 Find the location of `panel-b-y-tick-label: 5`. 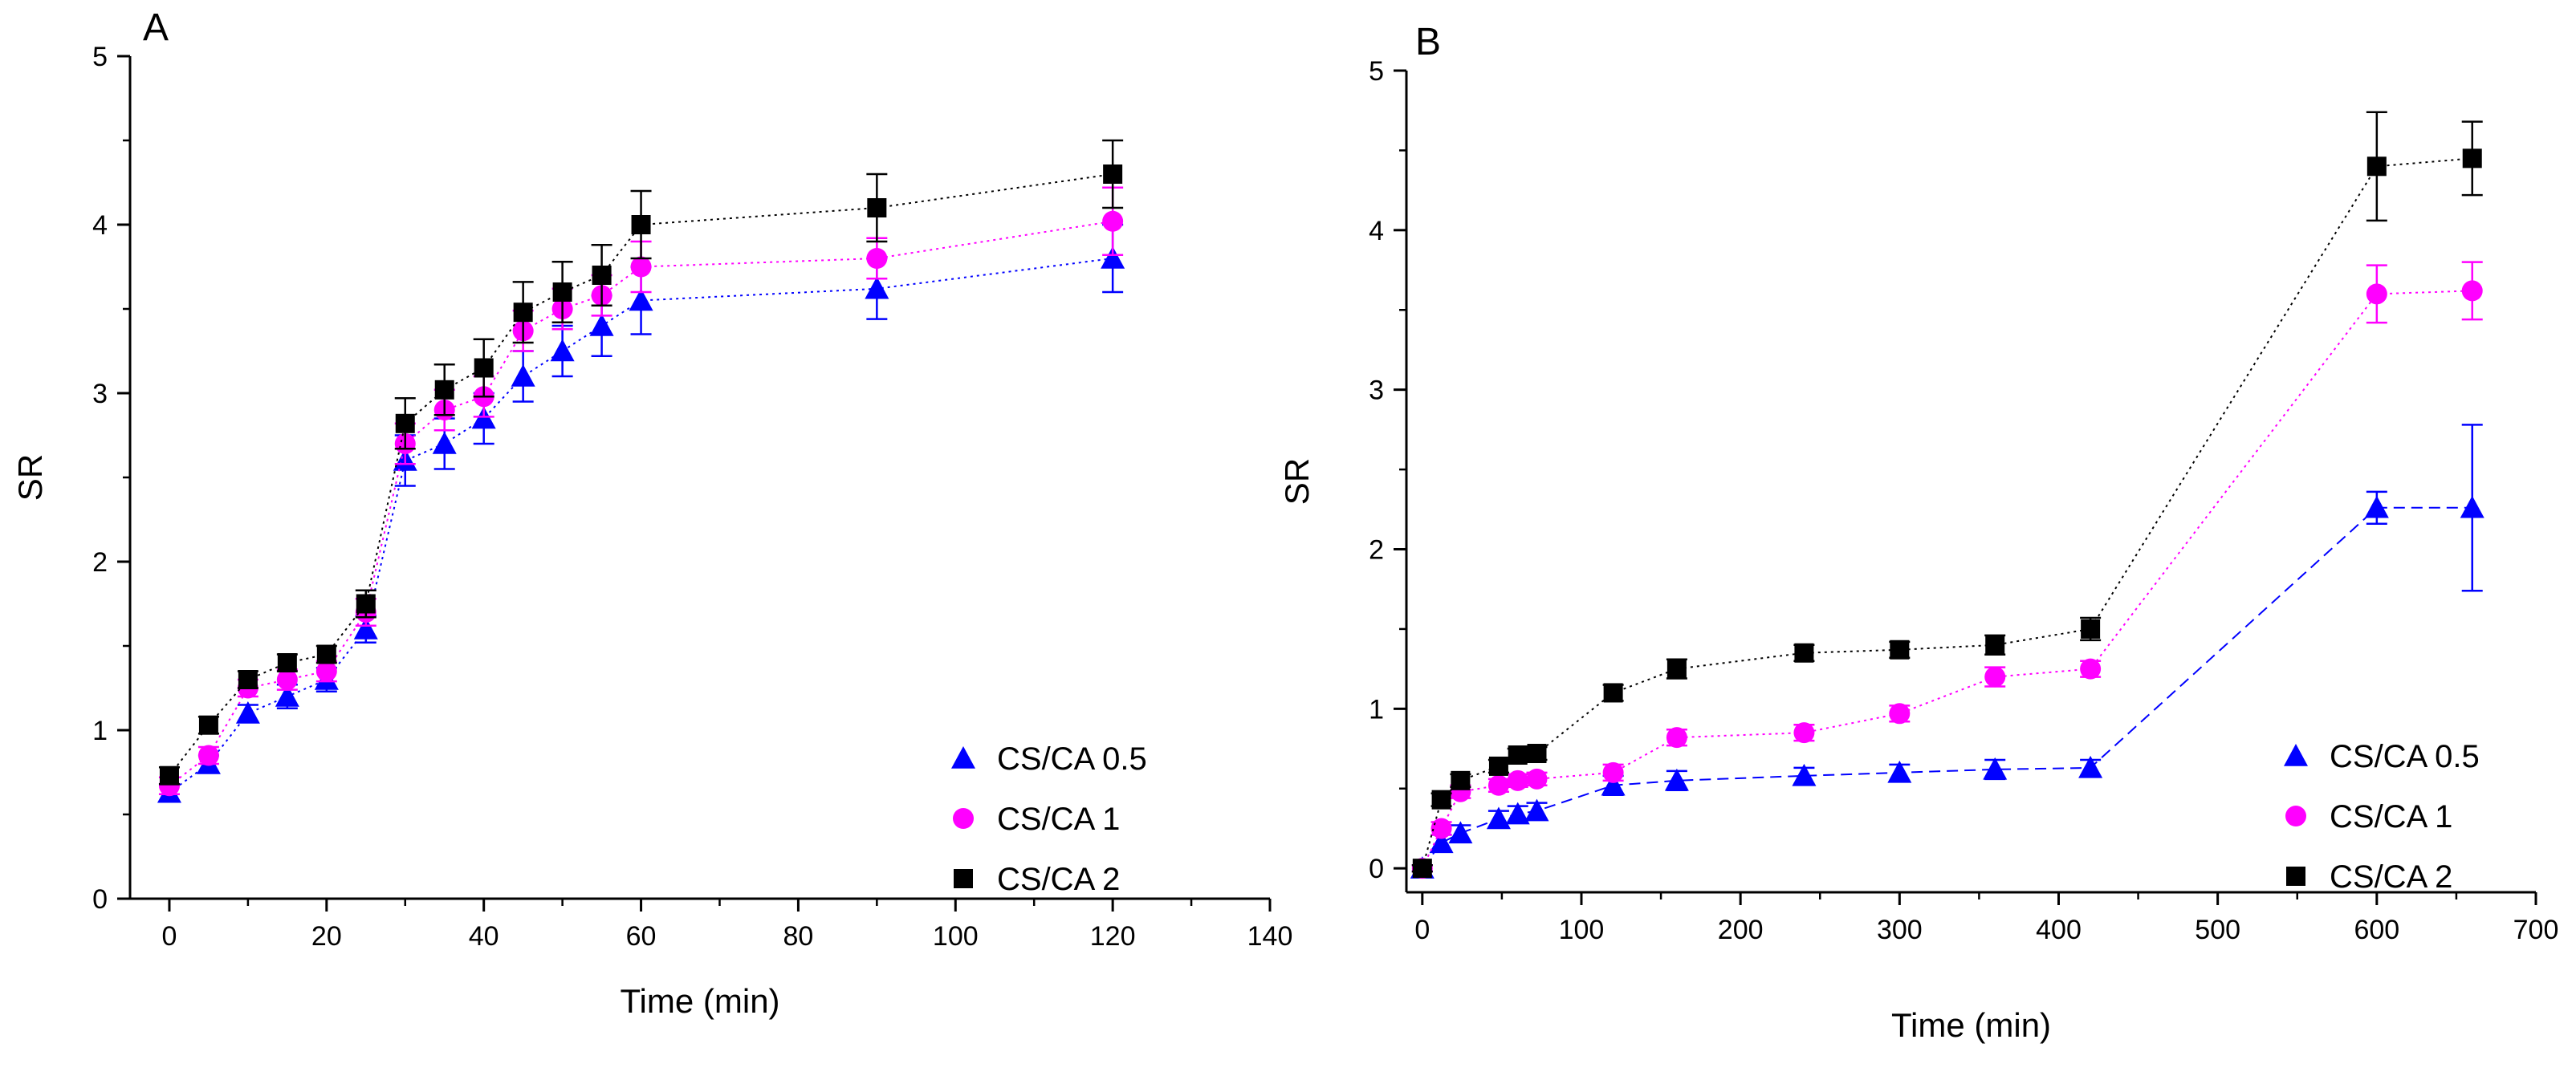

panel-b-y-tick-label: 5 is located at coordinates (1376, 71).